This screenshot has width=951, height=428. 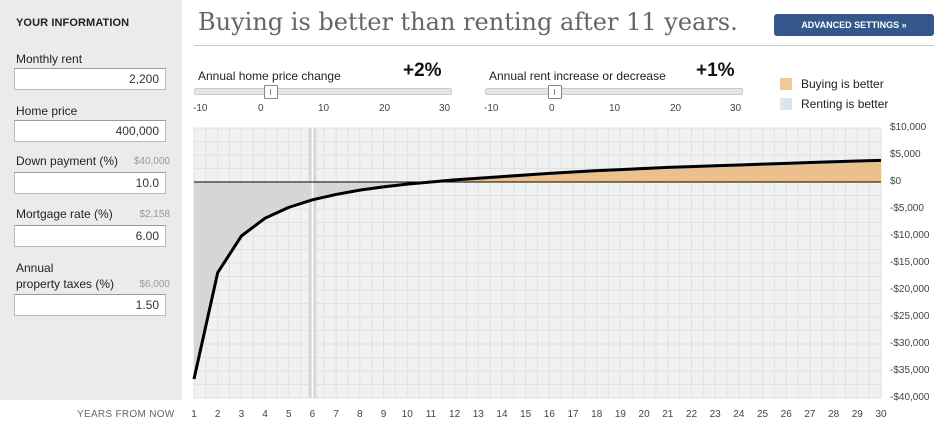 I want to click on x-tick-label: 17, so click(x=573, y=414).